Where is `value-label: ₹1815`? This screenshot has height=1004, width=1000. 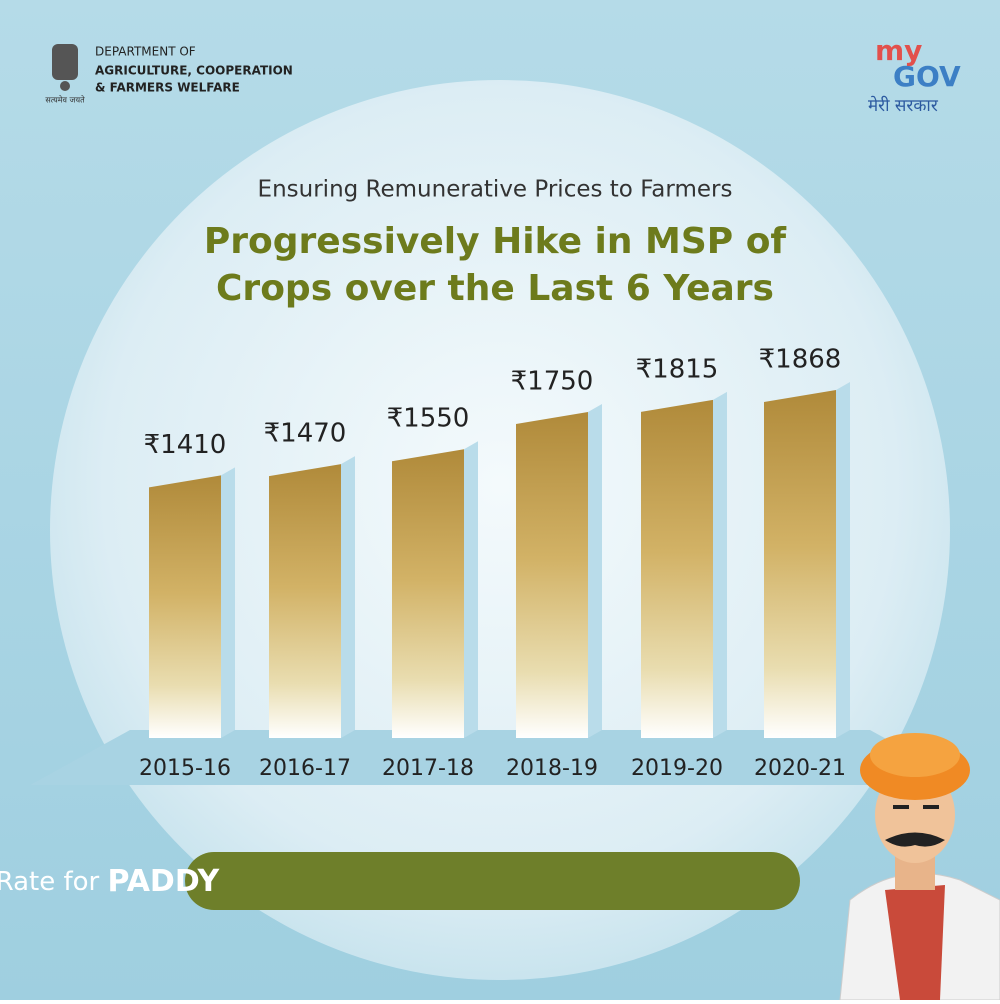 value-label: ₹1815 is located at coordinates (677, 369).